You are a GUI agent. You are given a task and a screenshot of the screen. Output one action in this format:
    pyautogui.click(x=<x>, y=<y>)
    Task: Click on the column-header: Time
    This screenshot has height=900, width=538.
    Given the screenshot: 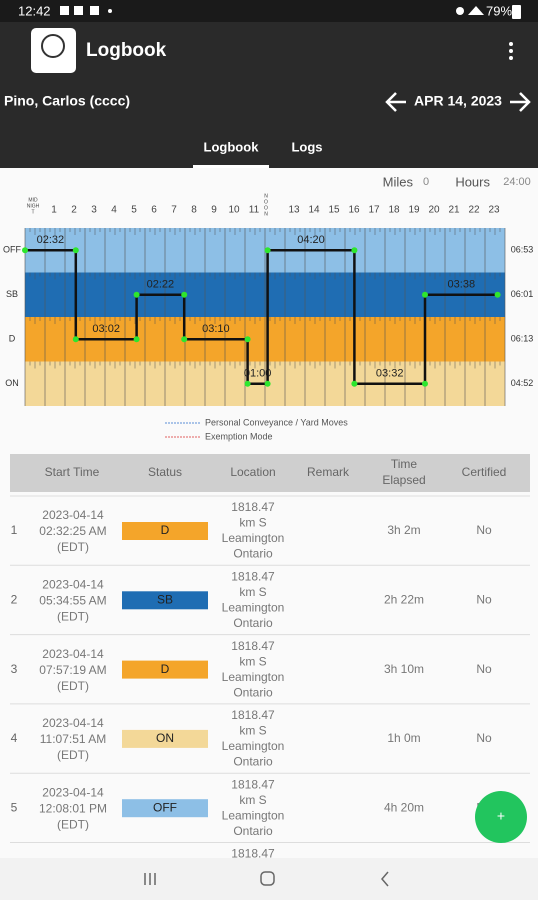 What is the action you would take?
    pyautogui.click(x=404, y=464)
    